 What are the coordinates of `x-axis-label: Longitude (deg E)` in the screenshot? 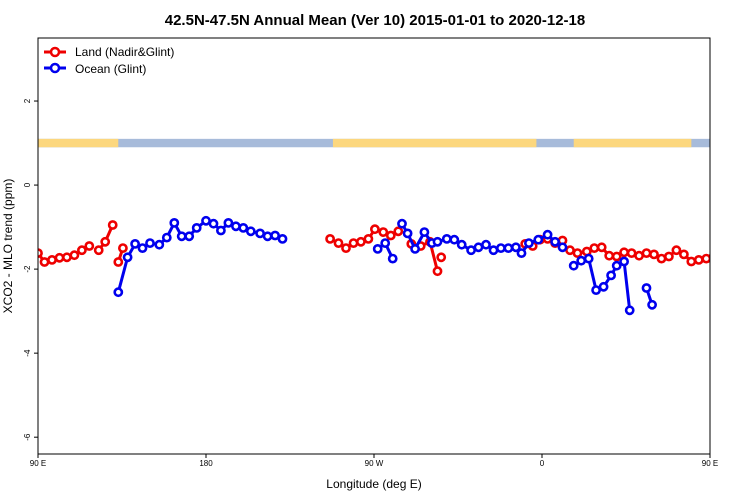 It's located at (373, 484).